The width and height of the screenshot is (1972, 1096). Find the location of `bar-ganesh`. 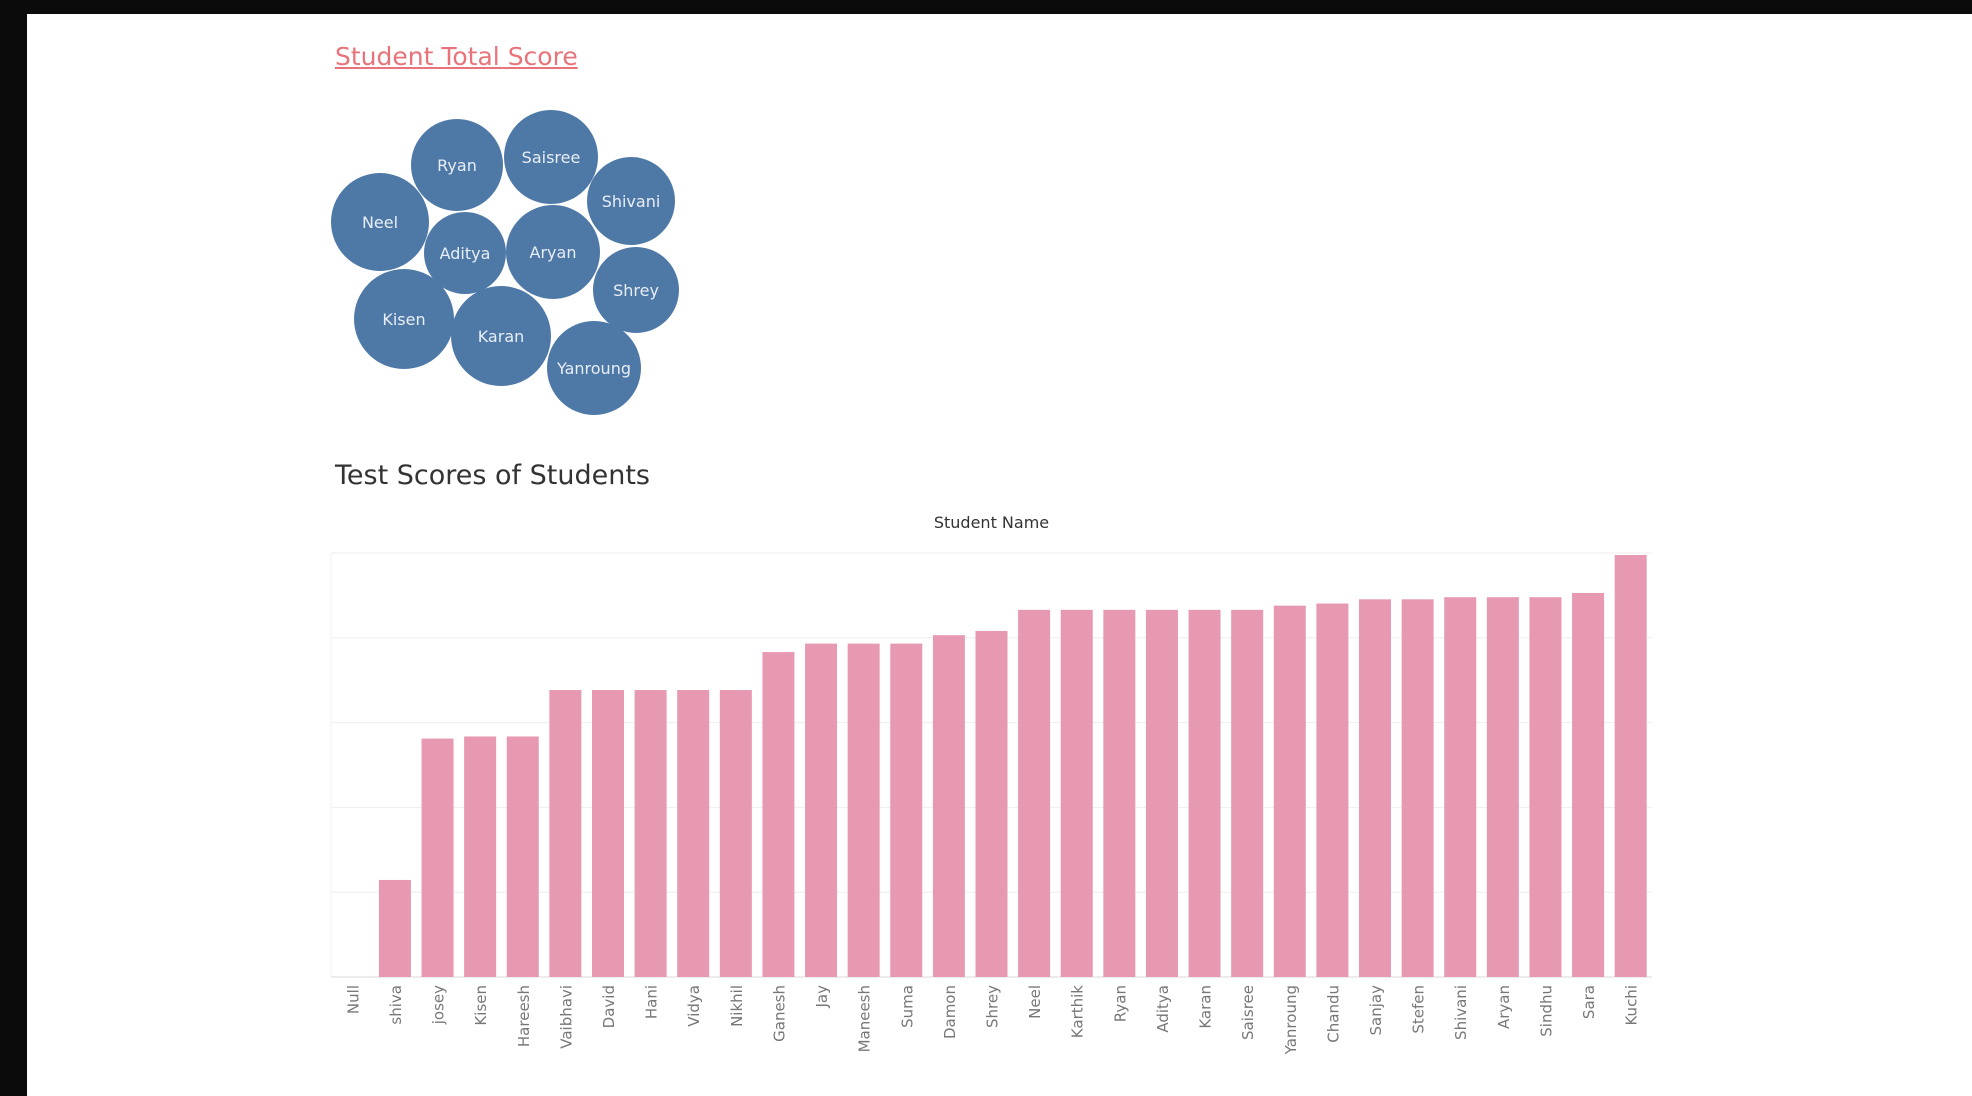

bar-ganesh is located at coordinates (778, 814).